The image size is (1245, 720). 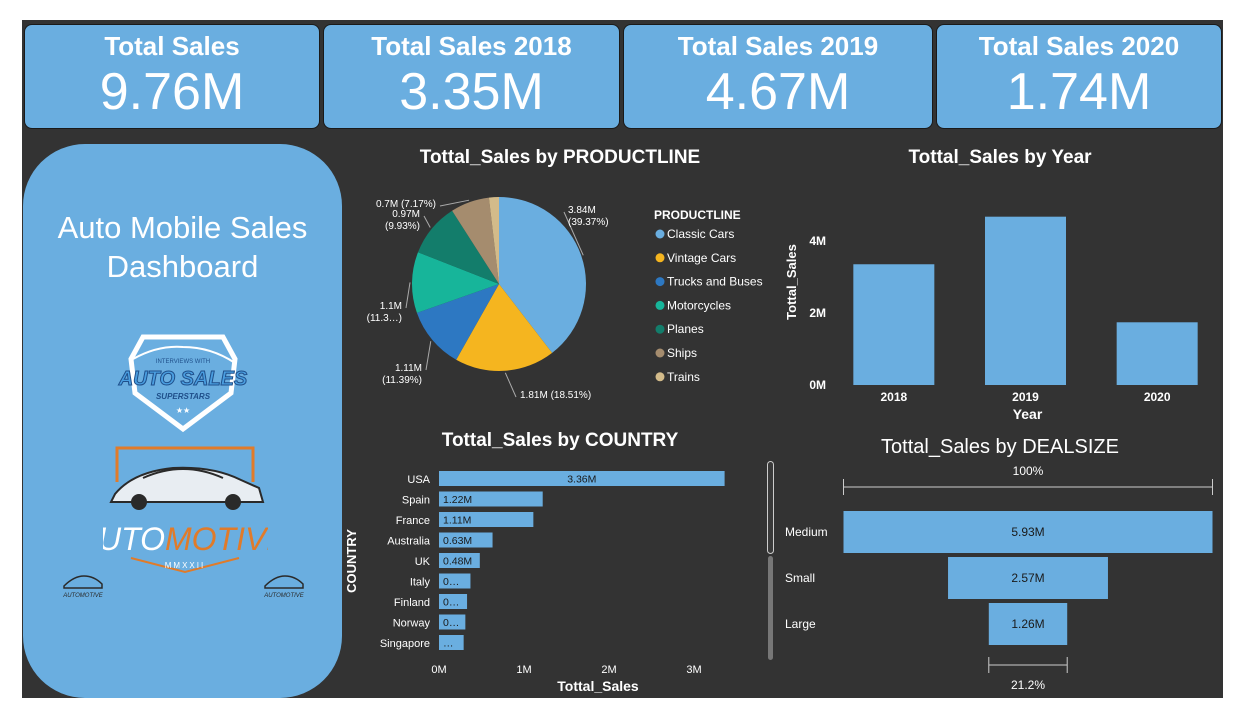 What do you see at coordinates (455, 581) in the screenshot?
I see `country-bar-italy` at bounding box center [455, 581].